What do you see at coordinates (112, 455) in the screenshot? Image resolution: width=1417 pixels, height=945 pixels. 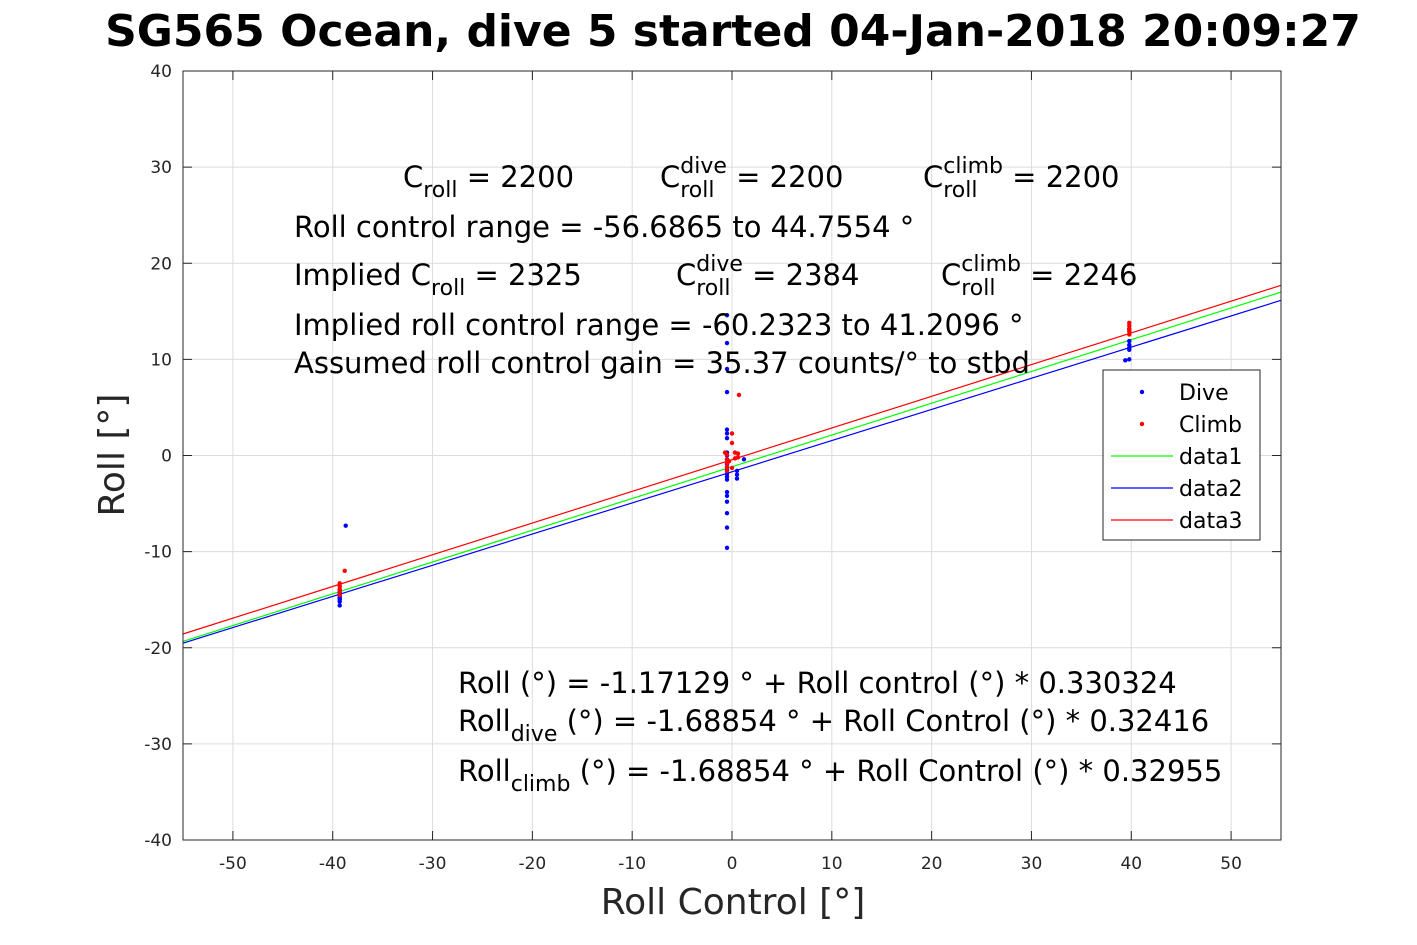 I see `y-axis-label: Roll [°]` at bounding box center [112, 455].